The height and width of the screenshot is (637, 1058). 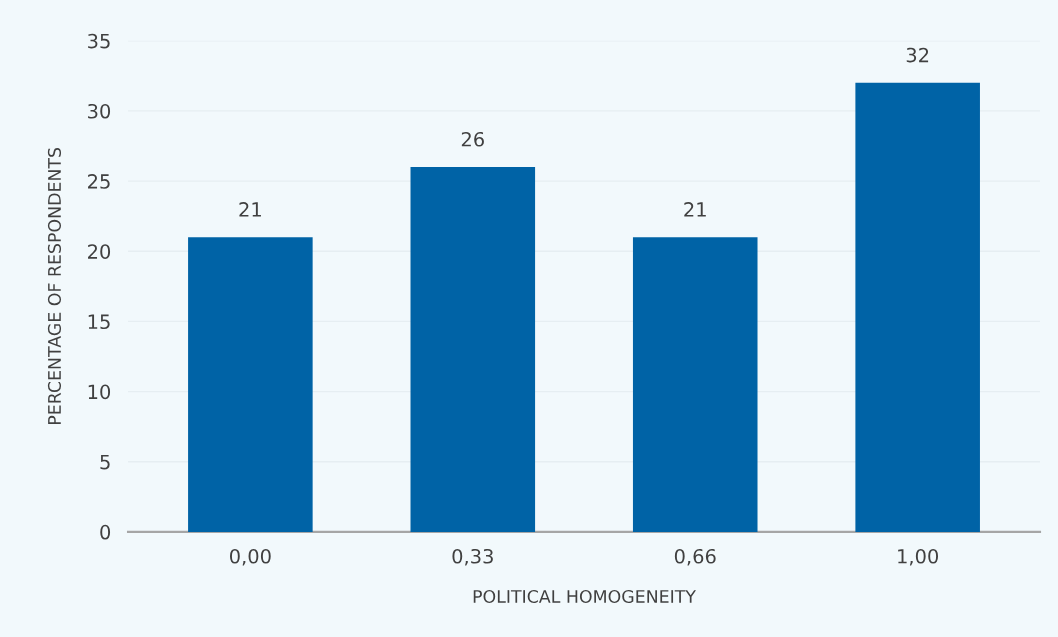 I want to click on y-tick-label: 5, so click(x=105, y=462).